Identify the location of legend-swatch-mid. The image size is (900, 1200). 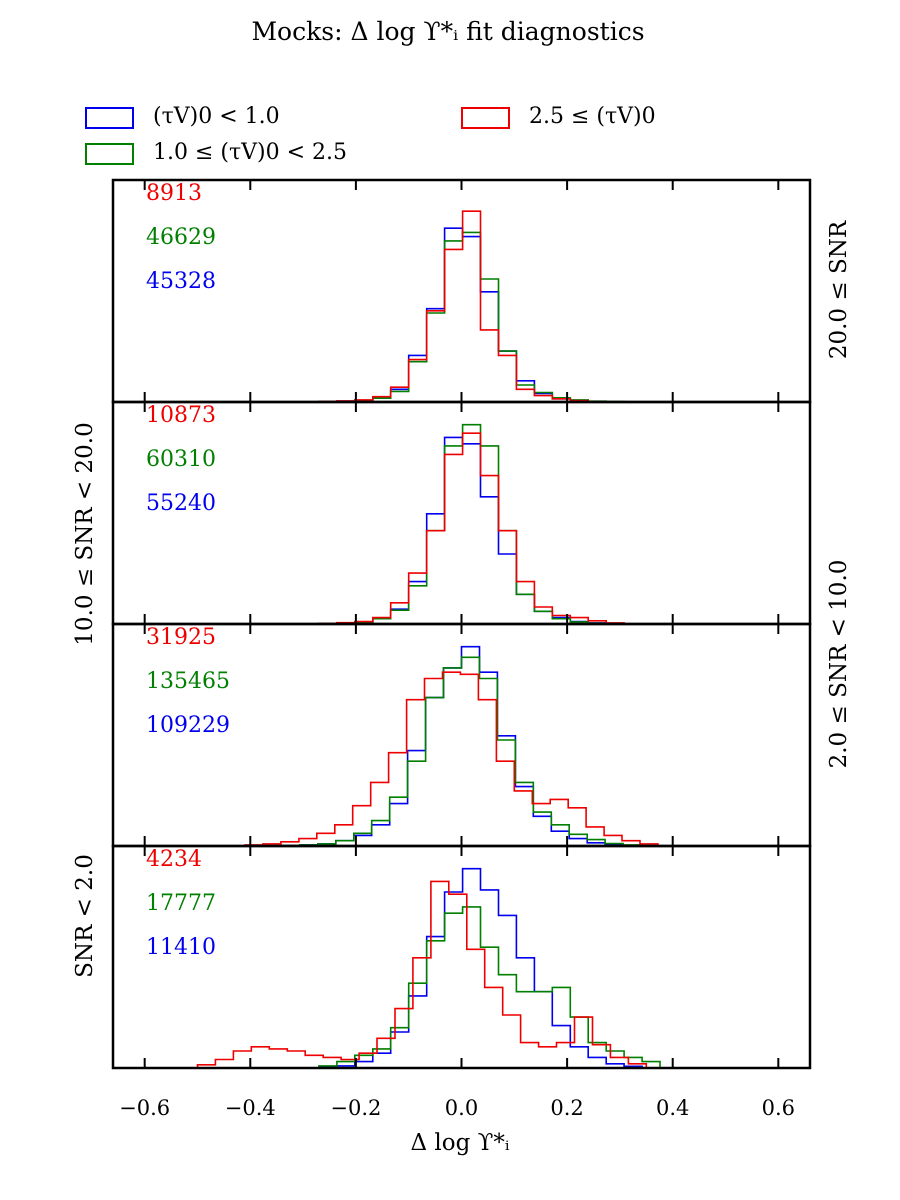
(109, 154).